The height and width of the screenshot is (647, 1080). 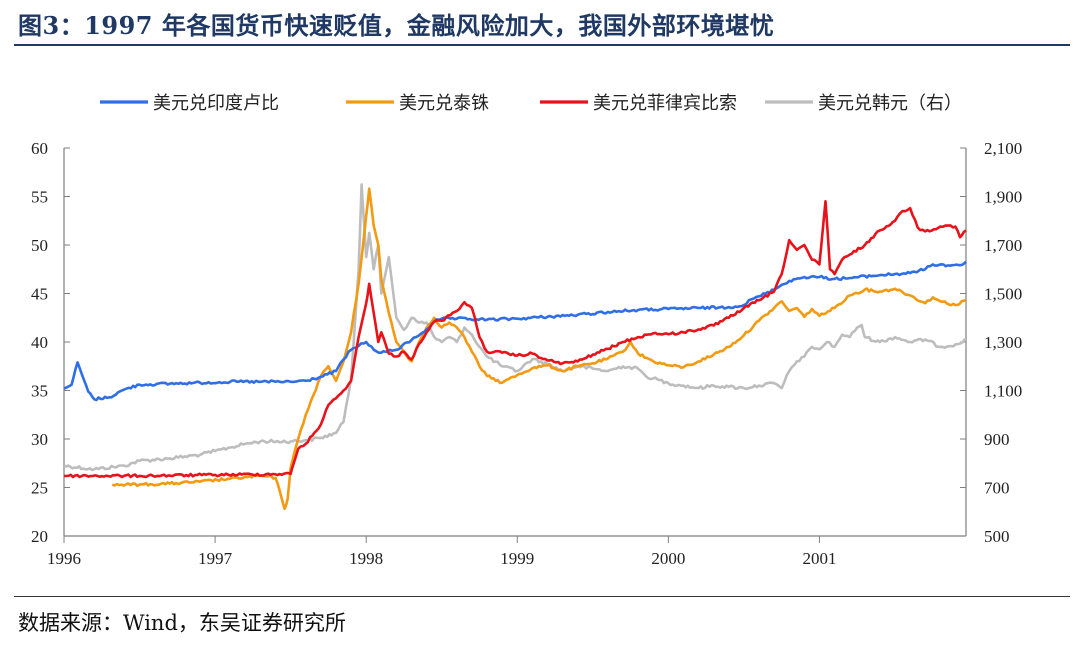 I want to click on right-tick-label: 2,100, so click(x=1003, y=148).